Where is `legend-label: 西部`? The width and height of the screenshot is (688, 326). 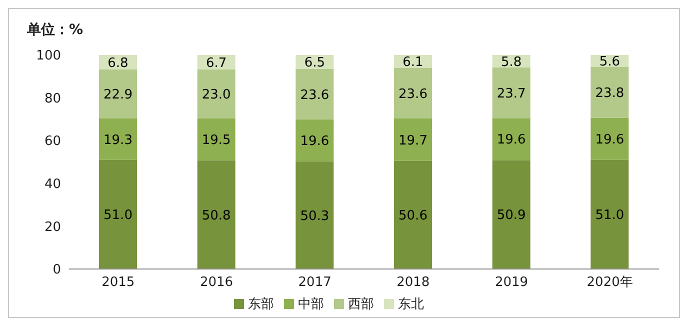 legend-label: 西部 is located at coordinates (361, 304).